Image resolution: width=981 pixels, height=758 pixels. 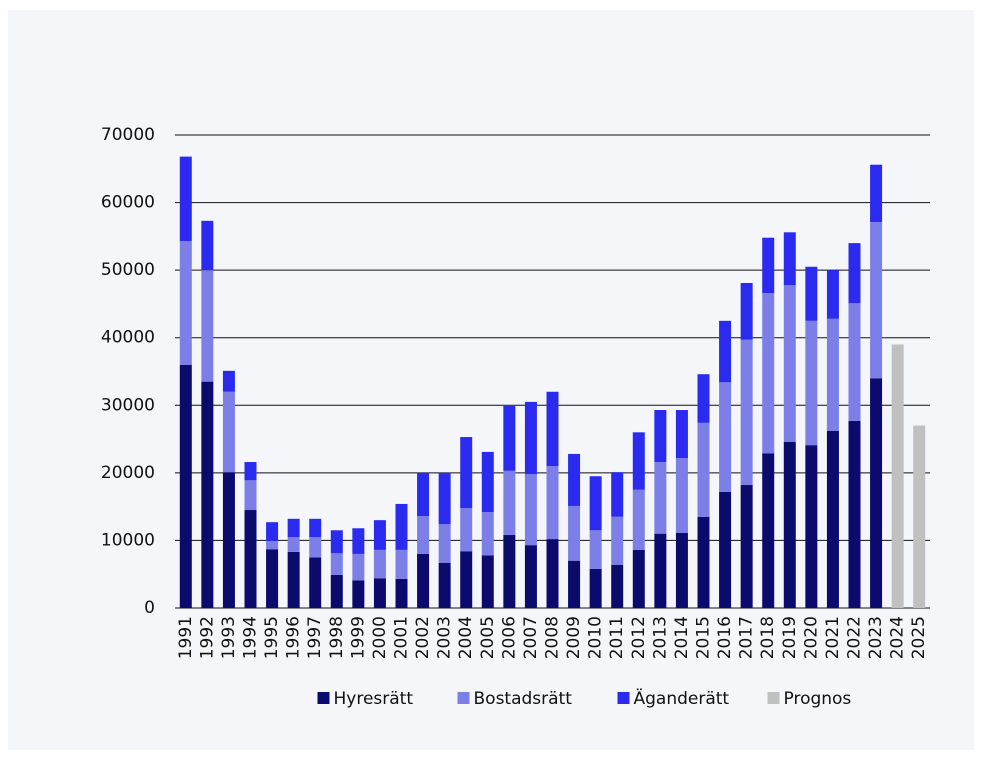 What do you see at coordinates (898, 637) in the screenshot?
I see `x-tick-label: 2024` at bounding box center [898, 637].